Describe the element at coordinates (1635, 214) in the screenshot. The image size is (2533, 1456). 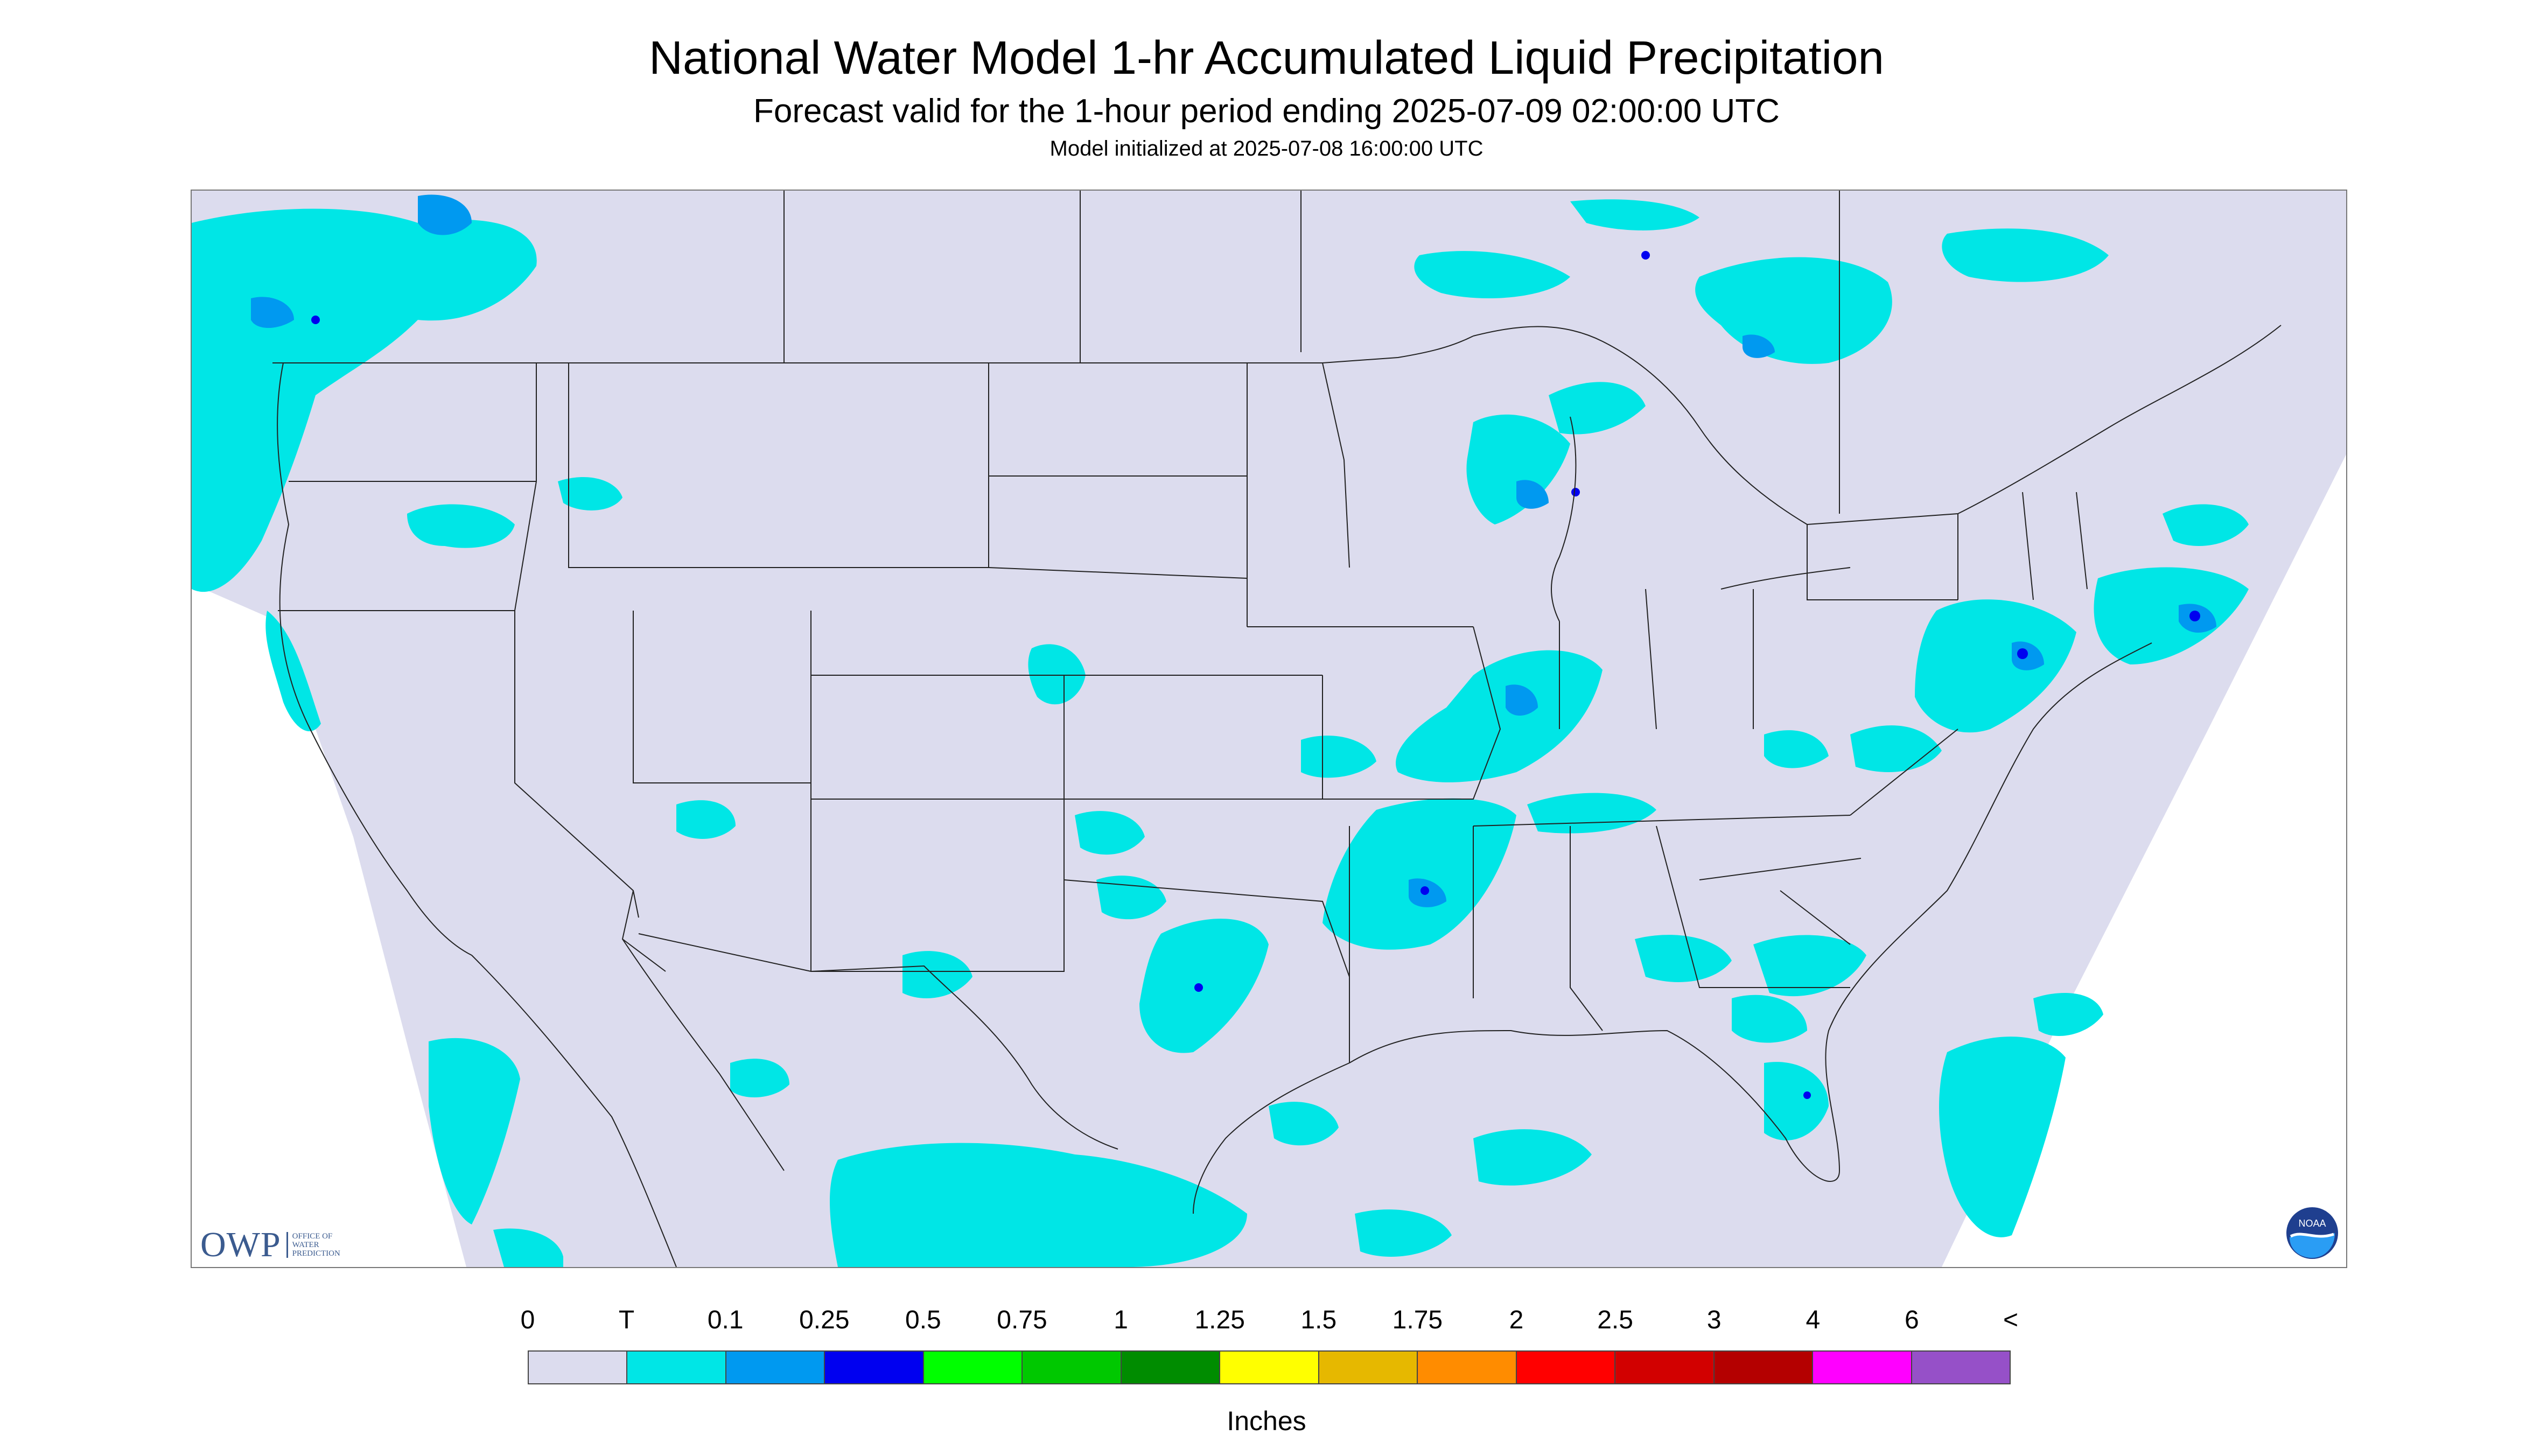
I see `precip-area-canada-north` at that location.